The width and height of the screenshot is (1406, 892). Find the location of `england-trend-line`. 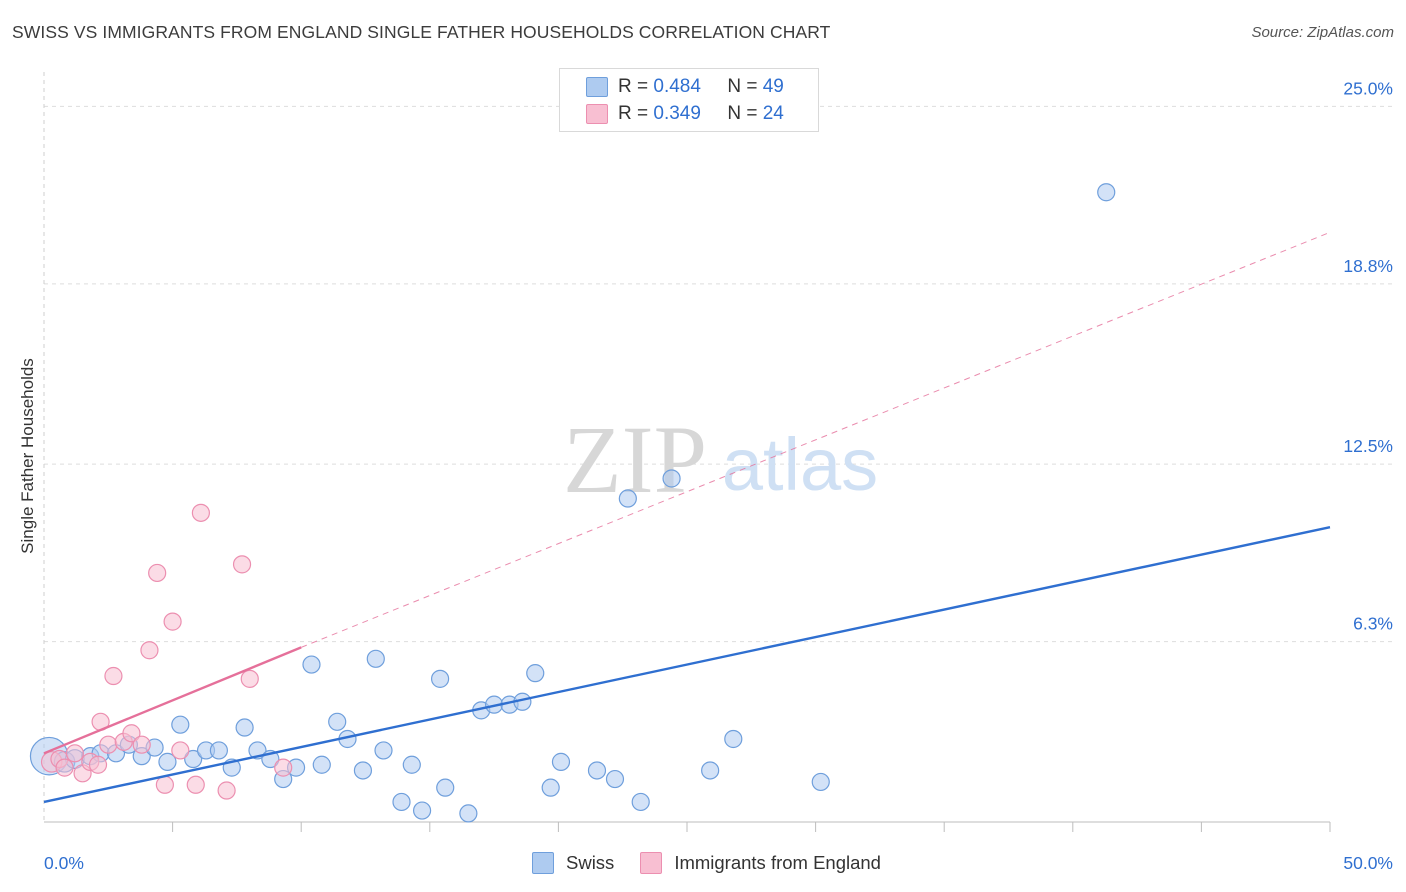

england-trend-line is located at coordinates (172, 700).